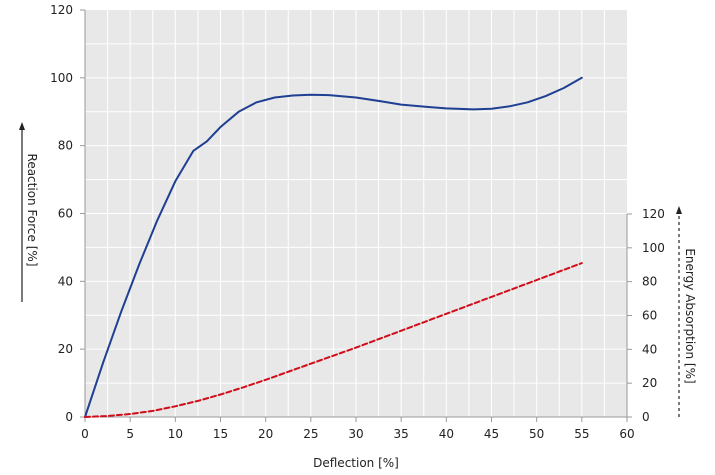 This screenshot has height=475, width=715. What do you see at coordinates (679, 210) in the screenshot?
I see `right-arrow-head` at bounding box center [679, 210].